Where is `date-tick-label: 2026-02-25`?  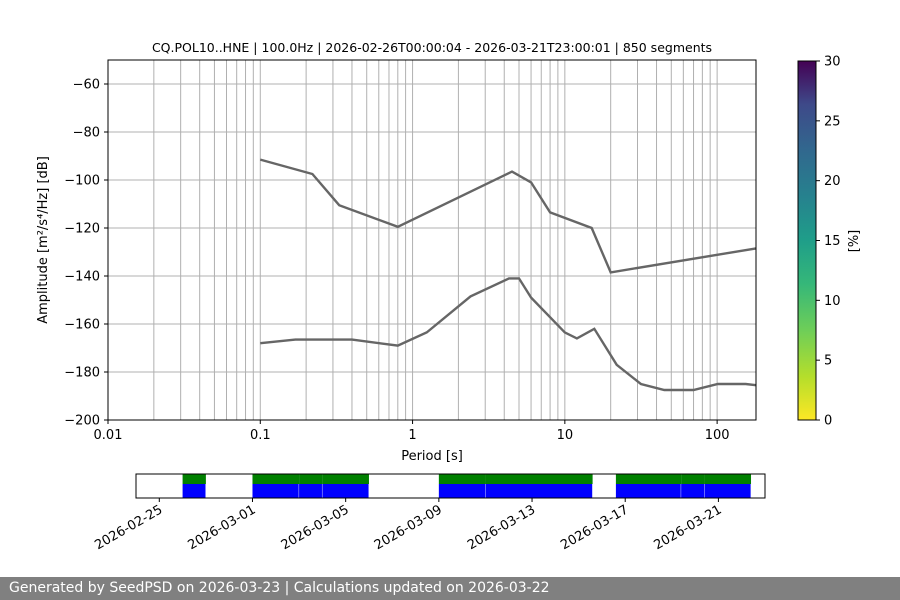
date-tick-label: 2026-02-25 is located at coordinates (128, 527).